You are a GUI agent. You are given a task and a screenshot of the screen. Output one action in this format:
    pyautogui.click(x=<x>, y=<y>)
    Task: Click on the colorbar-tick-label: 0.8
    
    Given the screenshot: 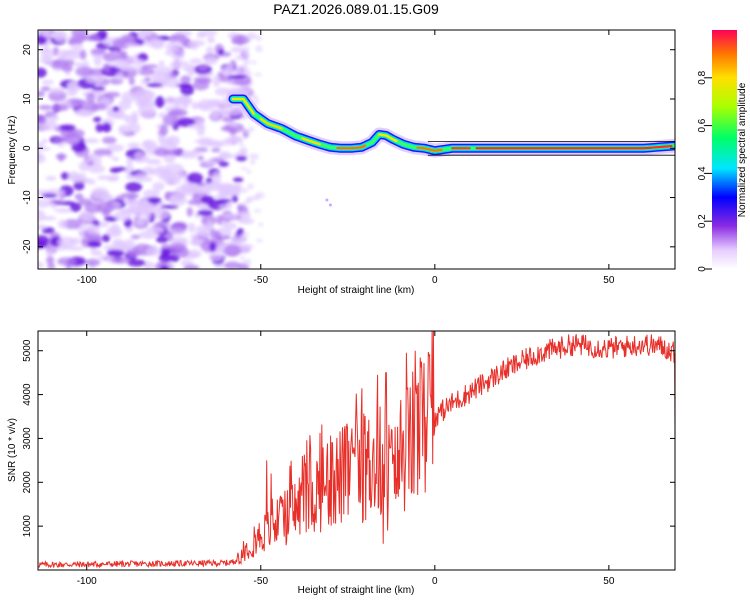 What is the action you would take?
    pyautogui.click(x=702, y=77)
    